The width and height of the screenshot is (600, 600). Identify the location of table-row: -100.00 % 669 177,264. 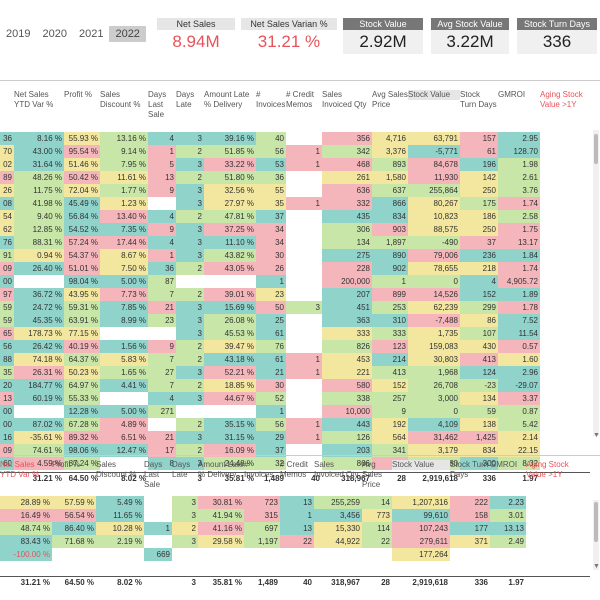
(300, 554).